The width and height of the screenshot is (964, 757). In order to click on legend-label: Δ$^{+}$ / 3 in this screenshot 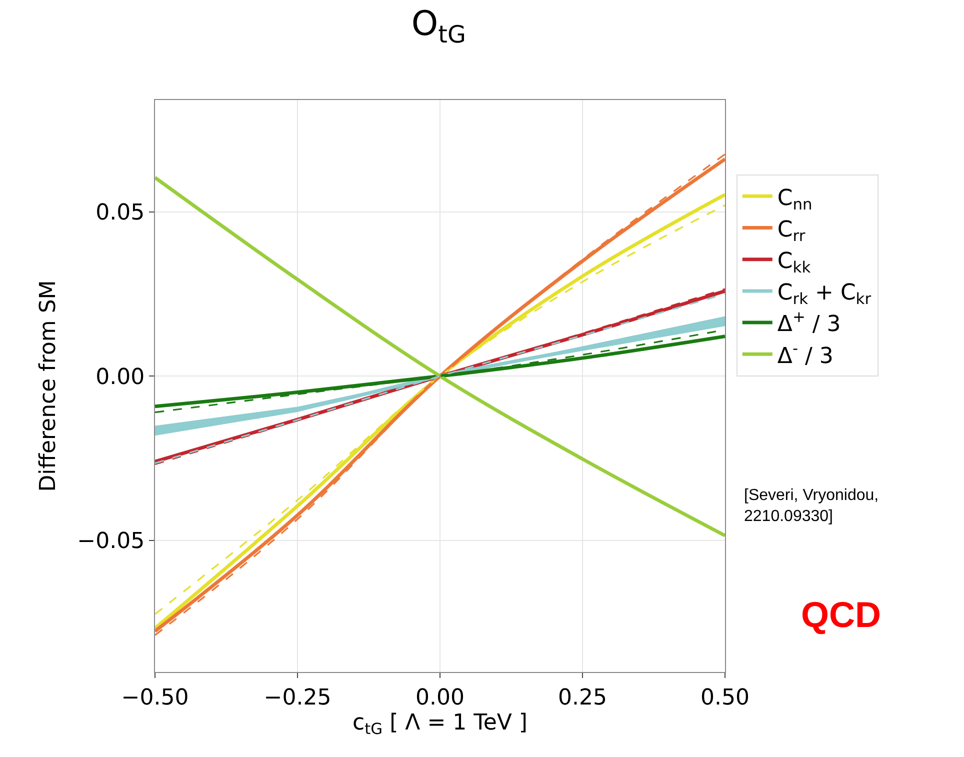, I will do `click(809, 323)`.